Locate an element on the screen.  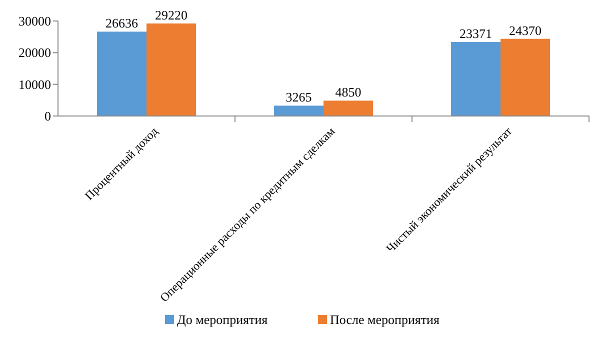
data-label: 26636 is located at coordinates (121, 23).